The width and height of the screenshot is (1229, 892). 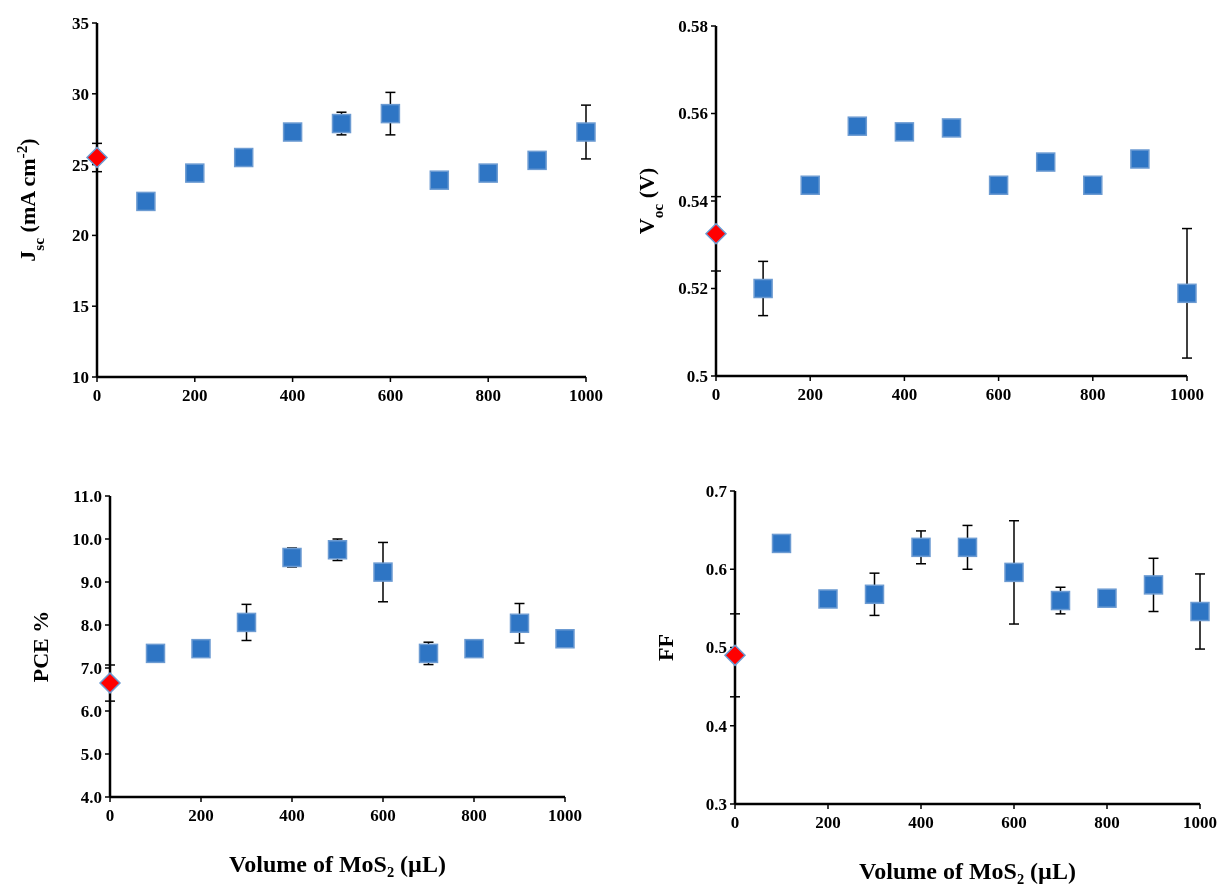 I want to click on y-tick-label: 7.0, so click(x=91, y=668).